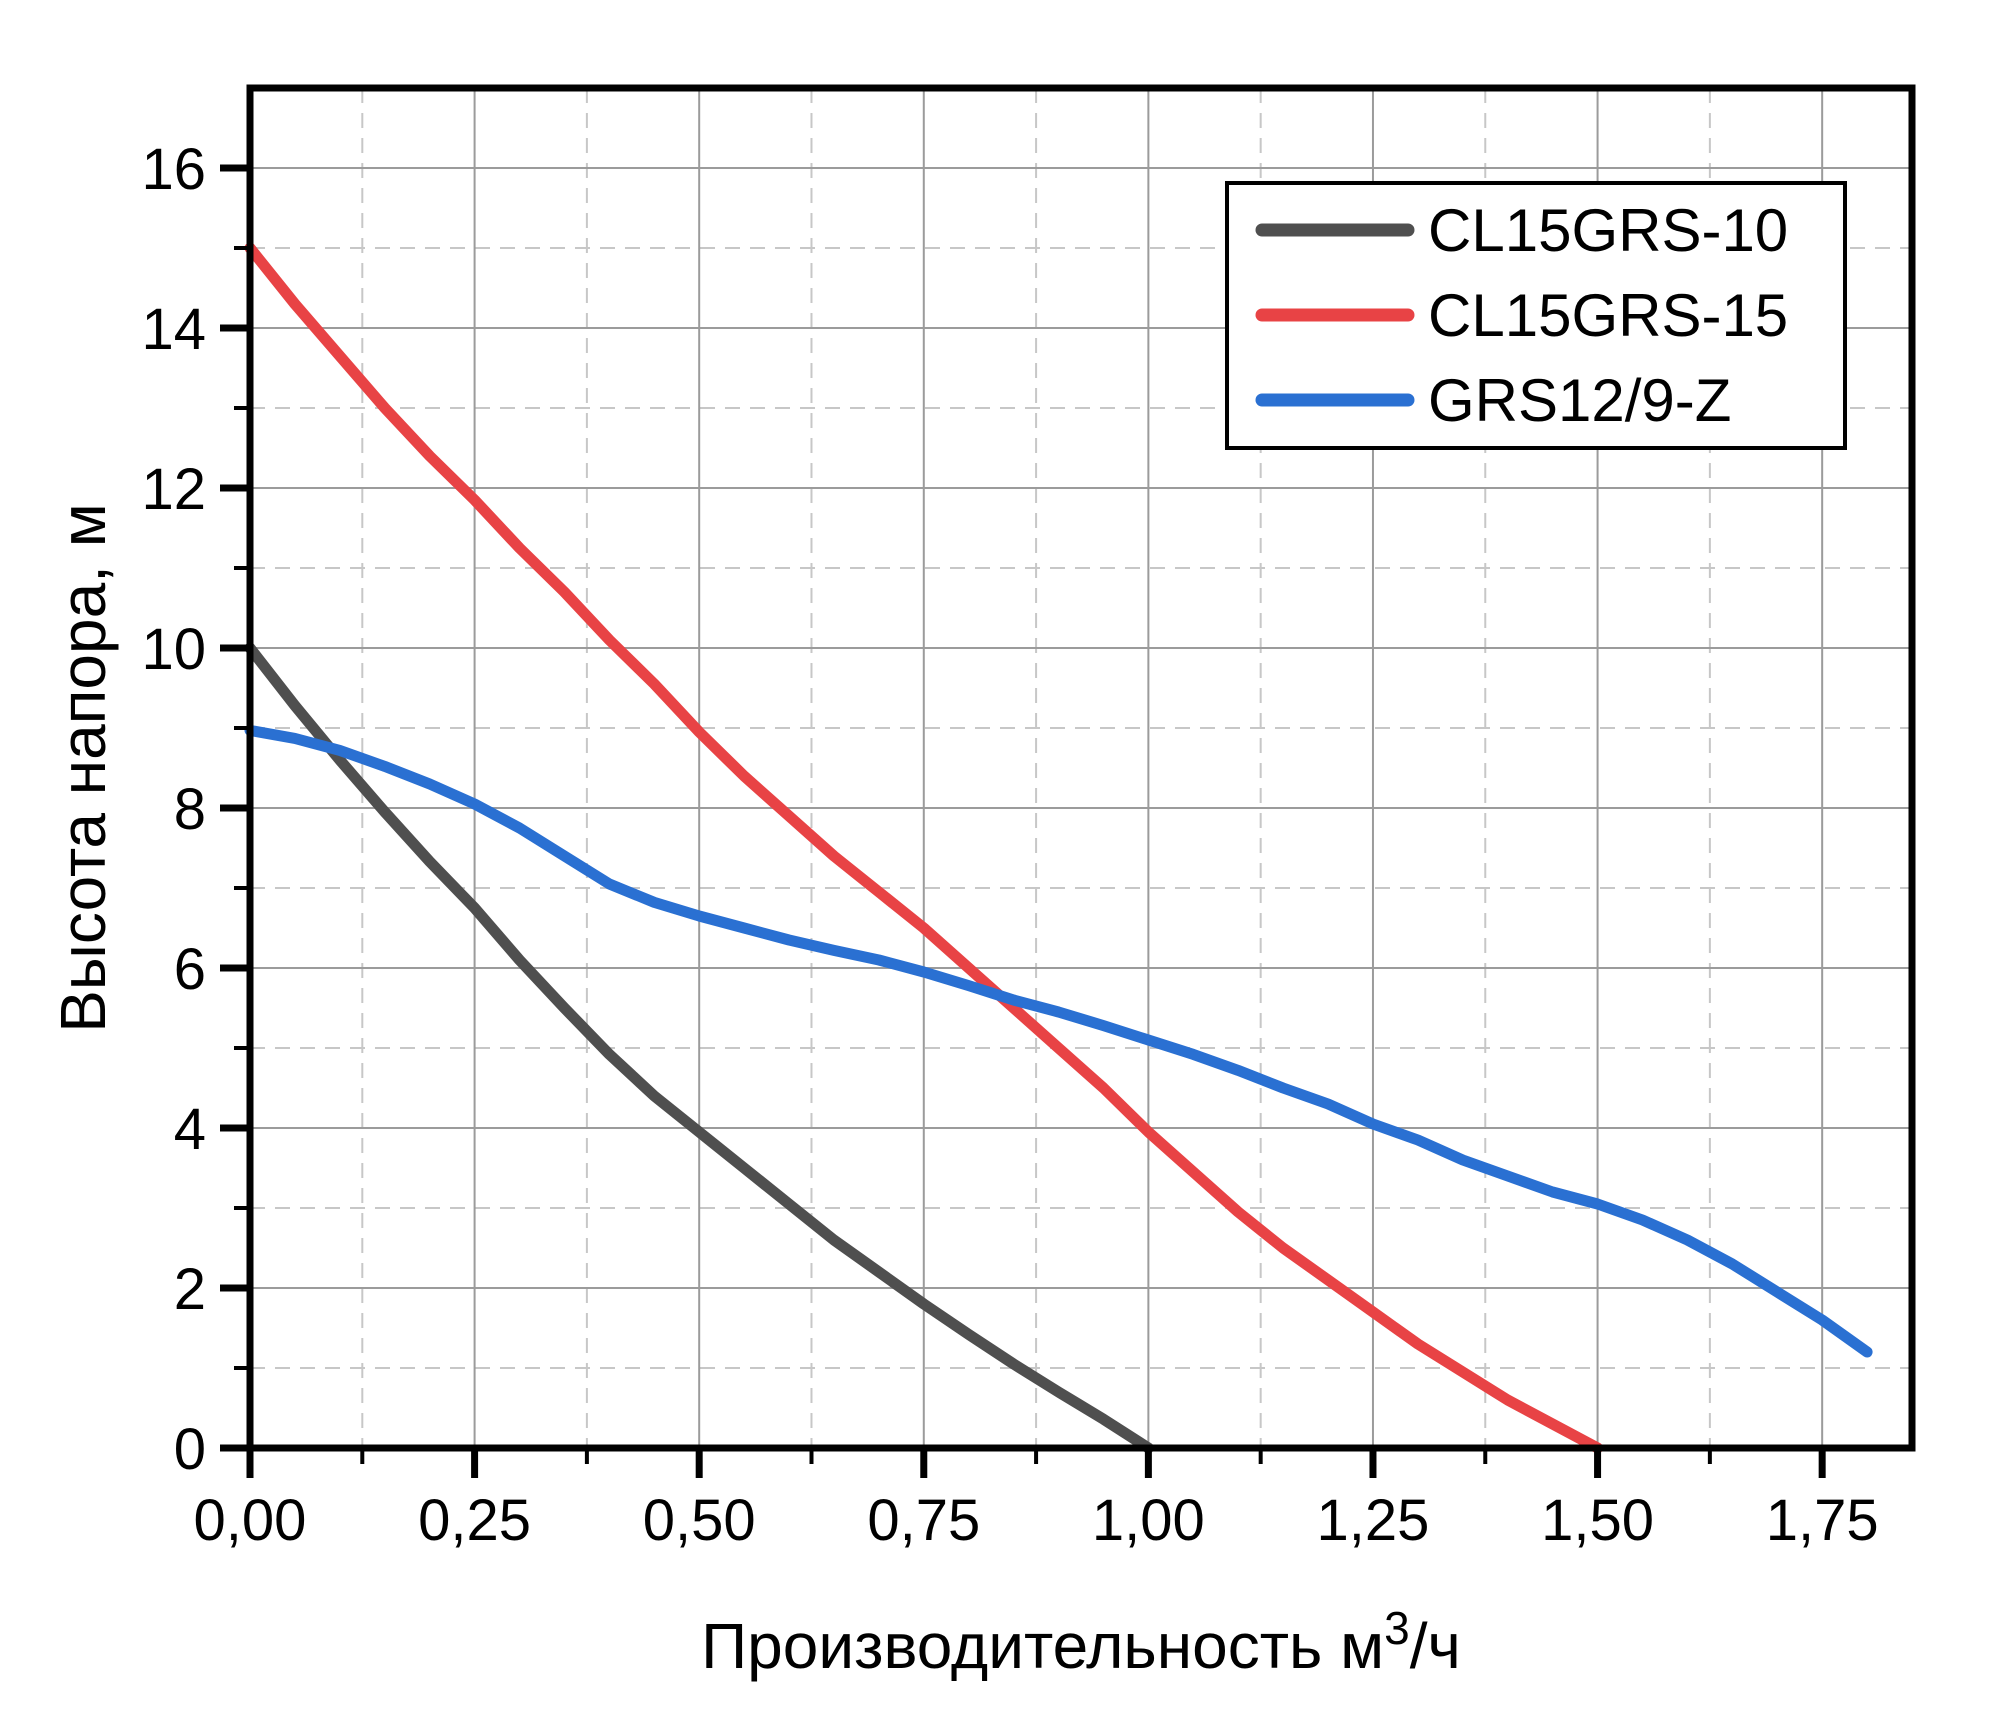 The height and width of the screenshot is (1727, 2000). Describe the element at coordinates (250, 1520) in the screenshot. I see `x-tick-label: 0,00` at that location.